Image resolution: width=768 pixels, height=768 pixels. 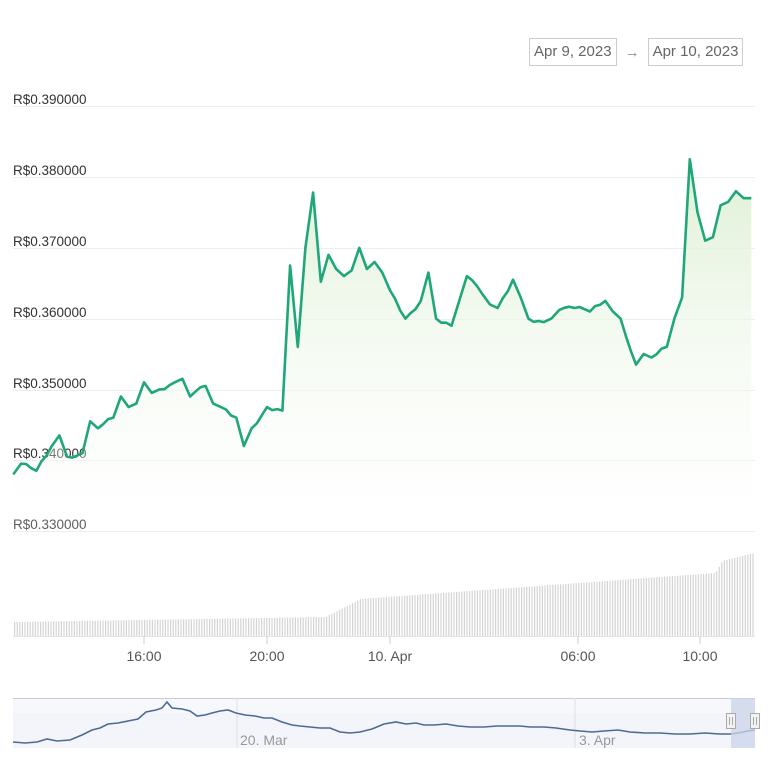 I want to click on arrow-right-icon: →, so click(x=632, y=52).